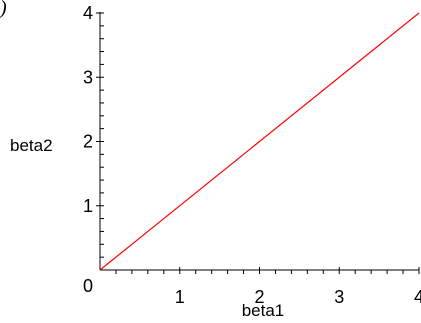  I want to click on y-tick-label: 0, so click(88, 286).